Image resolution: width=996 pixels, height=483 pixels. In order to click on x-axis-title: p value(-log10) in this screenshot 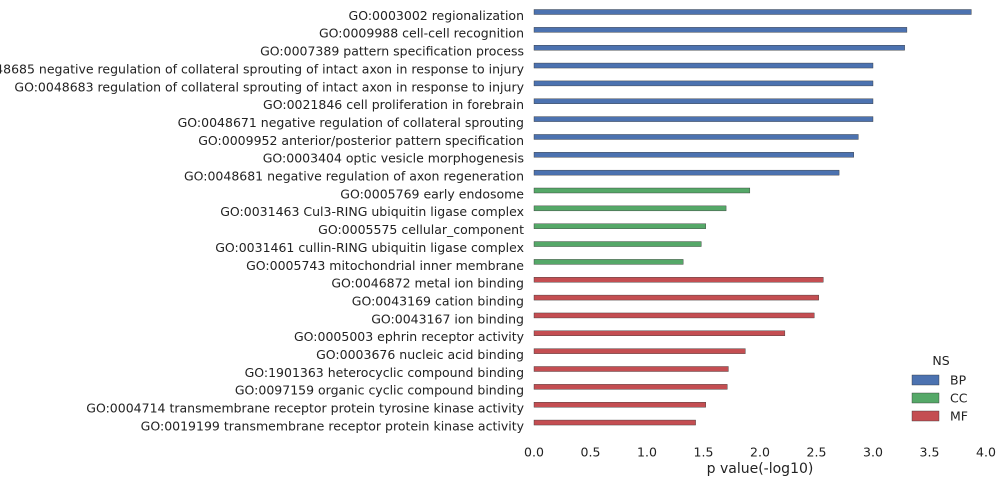, I will do `click(760, 469)`.